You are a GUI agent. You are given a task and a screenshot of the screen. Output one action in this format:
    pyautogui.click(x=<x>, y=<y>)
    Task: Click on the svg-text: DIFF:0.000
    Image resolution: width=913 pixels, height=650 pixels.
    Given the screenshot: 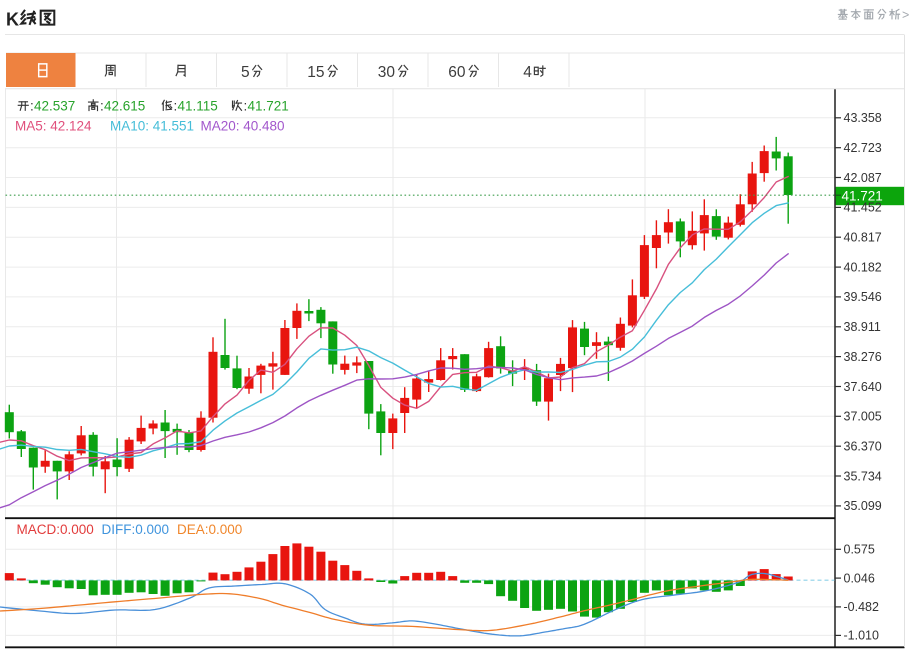 What is the action you would take?
    pyautogui.click(x=136, y=529)
    